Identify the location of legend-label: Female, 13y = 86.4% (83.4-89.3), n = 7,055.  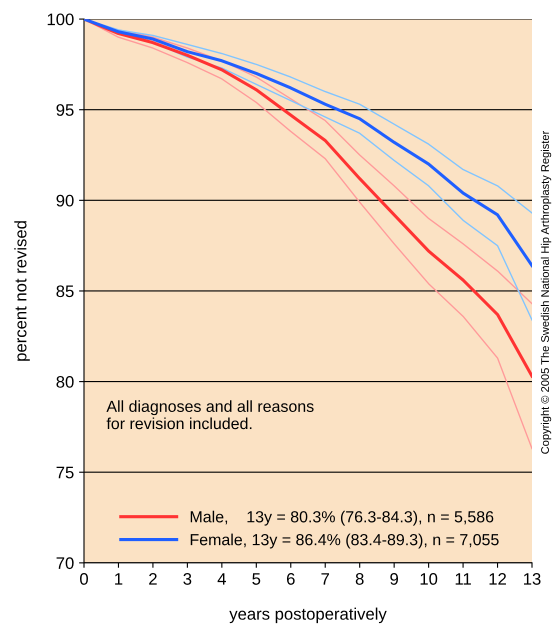
(344, 541).